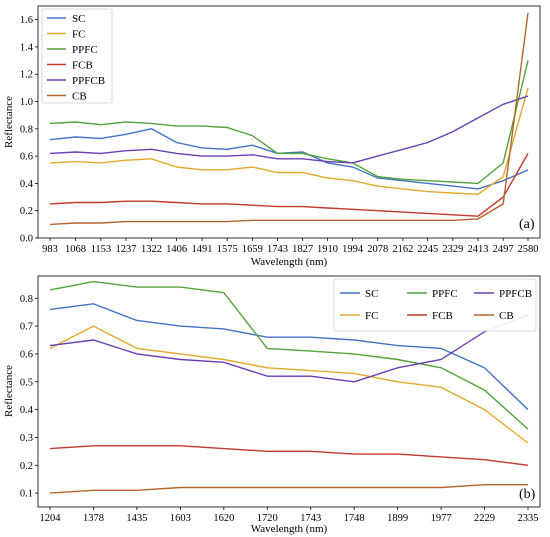  Describe the element at coordinates (227, 249) in the screenshot. I see `chart-a-x-tick-label: 1575` at that location.